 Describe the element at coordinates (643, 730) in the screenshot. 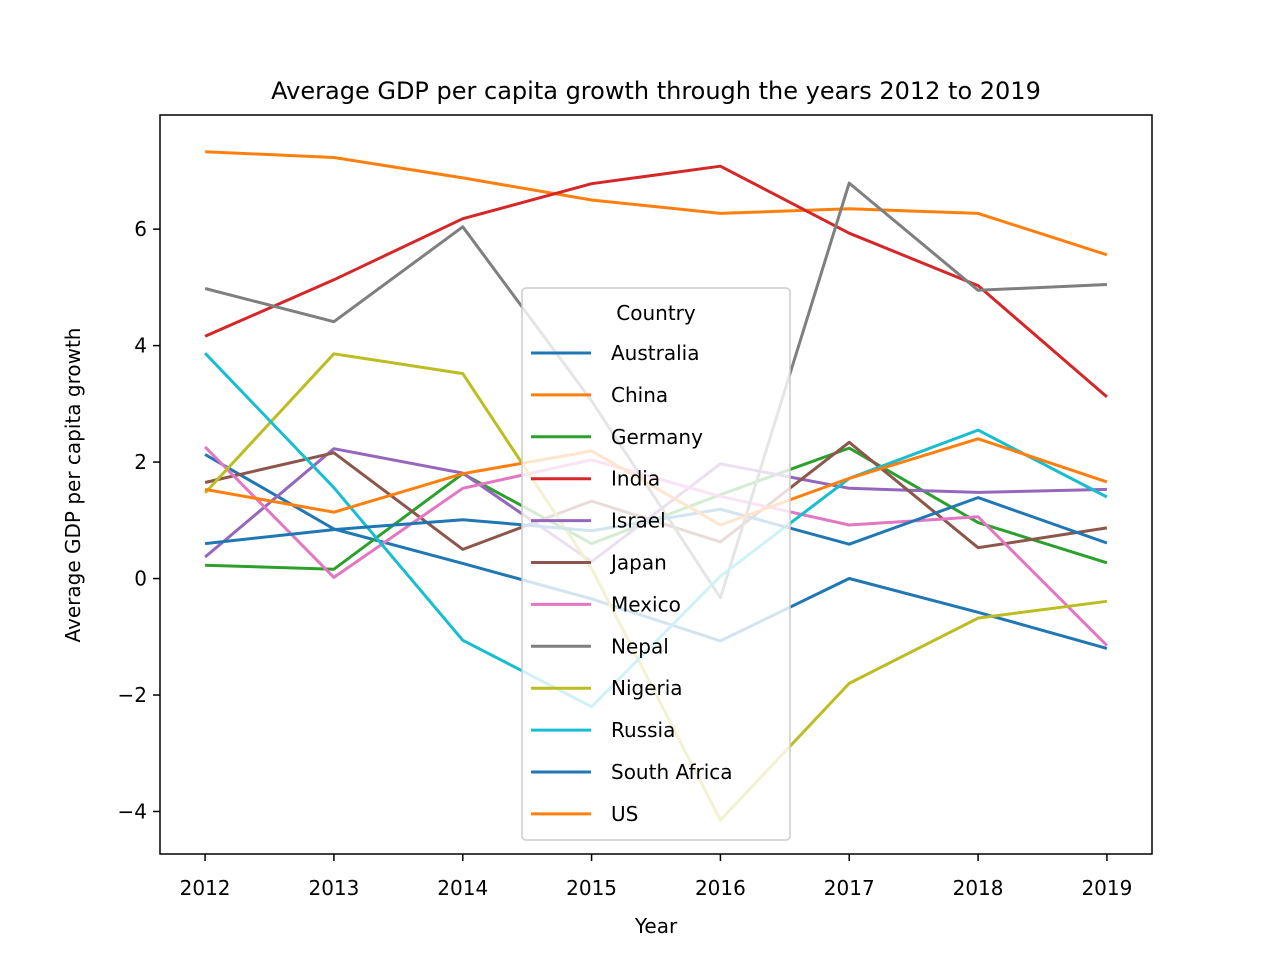

I see `legend-label-russia: Russia` at that location.